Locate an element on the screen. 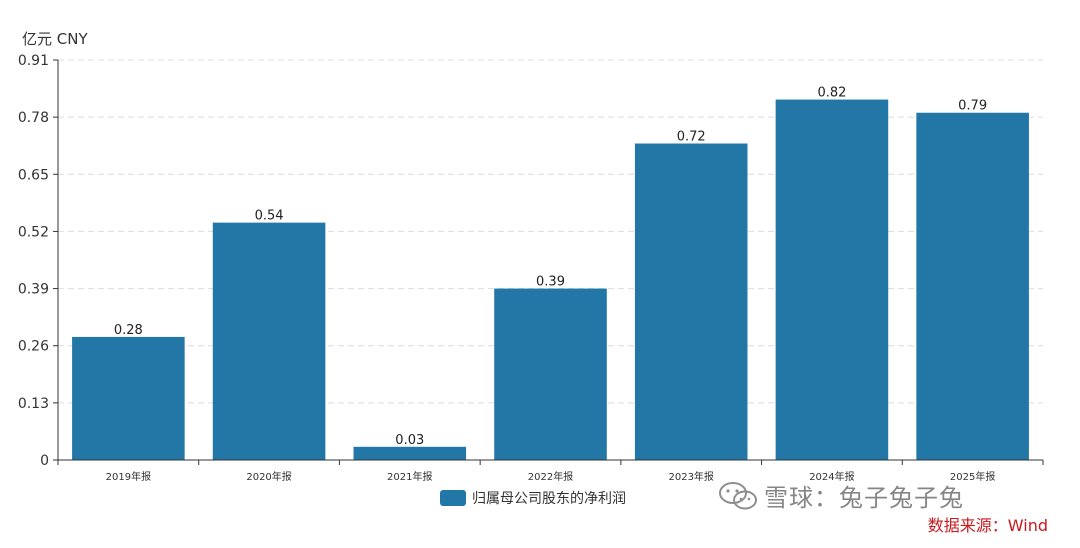 The image size is (1080, 548). data-label: 0.39 is located at coordinates (550, 282).